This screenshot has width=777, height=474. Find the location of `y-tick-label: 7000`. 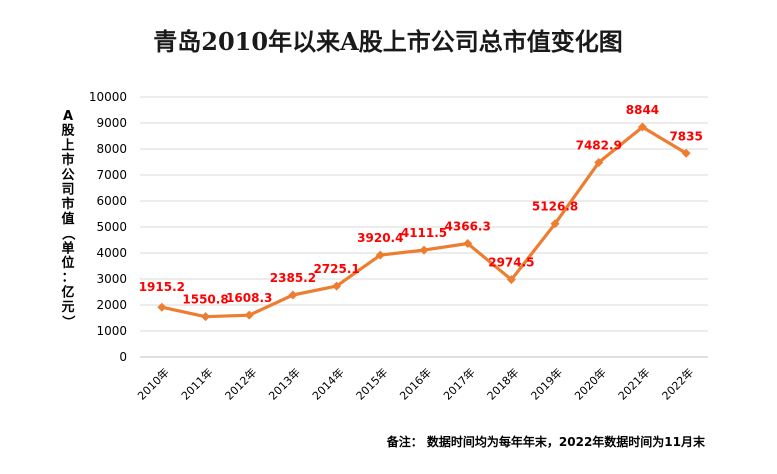

y-tick-label: 7000 is located at coordinates (111, 175).